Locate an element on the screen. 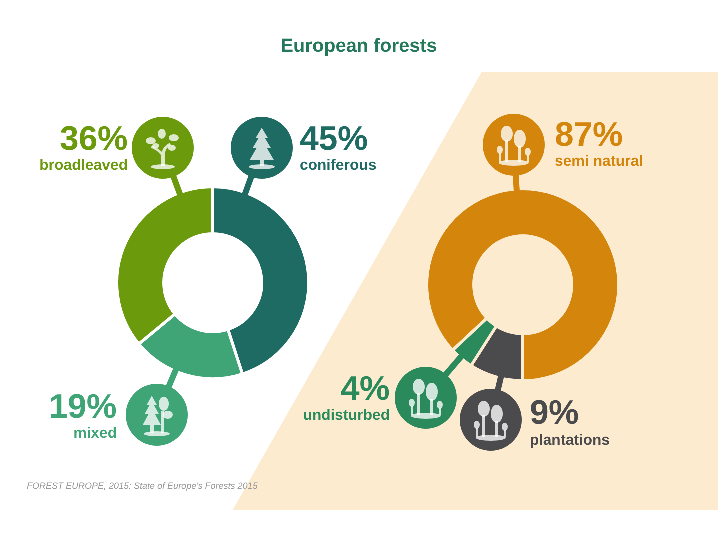 Image resolution: width=718 pixels, height=539 pixels. slice-label: mixed is located at coordinates (95, 433).